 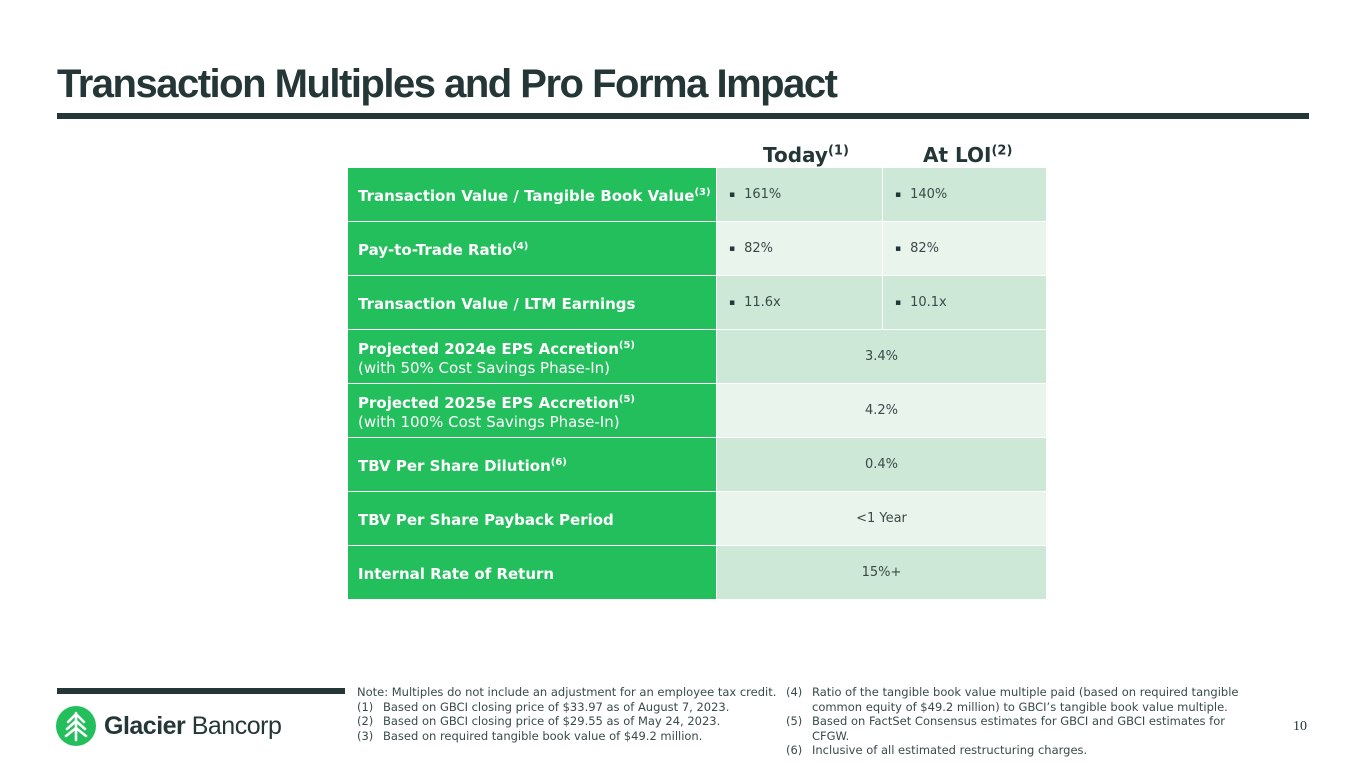 I want to click on footnote-num: (3), so click(x=365, y=735).